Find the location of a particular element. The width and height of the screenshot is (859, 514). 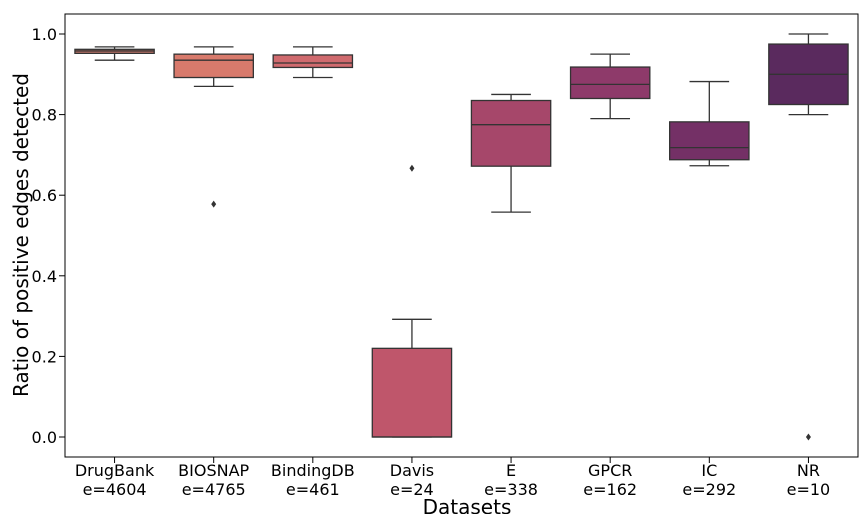

y-axis-title: Ratio of positive edges detected is located at coordinates (21, 235).